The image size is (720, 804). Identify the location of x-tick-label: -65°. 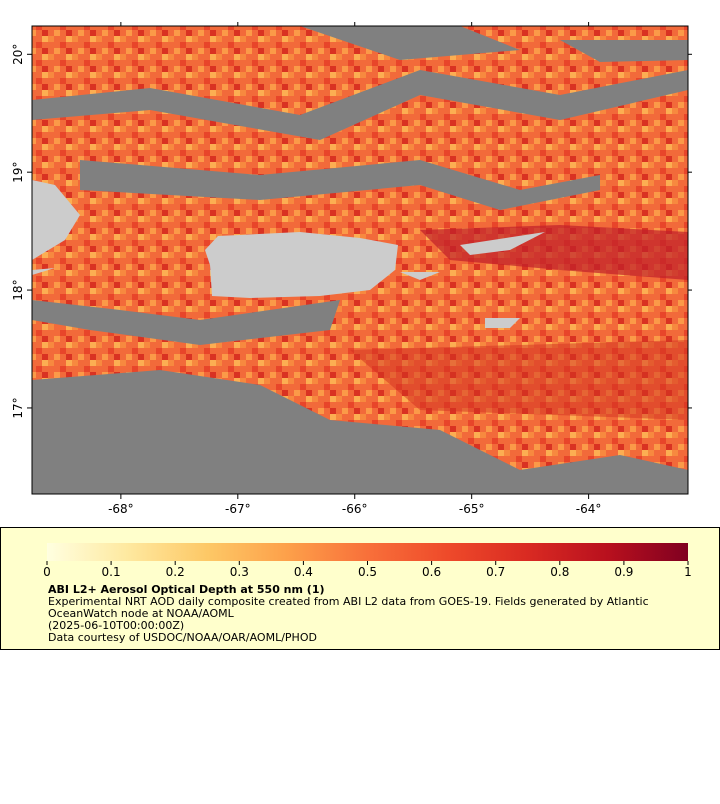
(472, 509).